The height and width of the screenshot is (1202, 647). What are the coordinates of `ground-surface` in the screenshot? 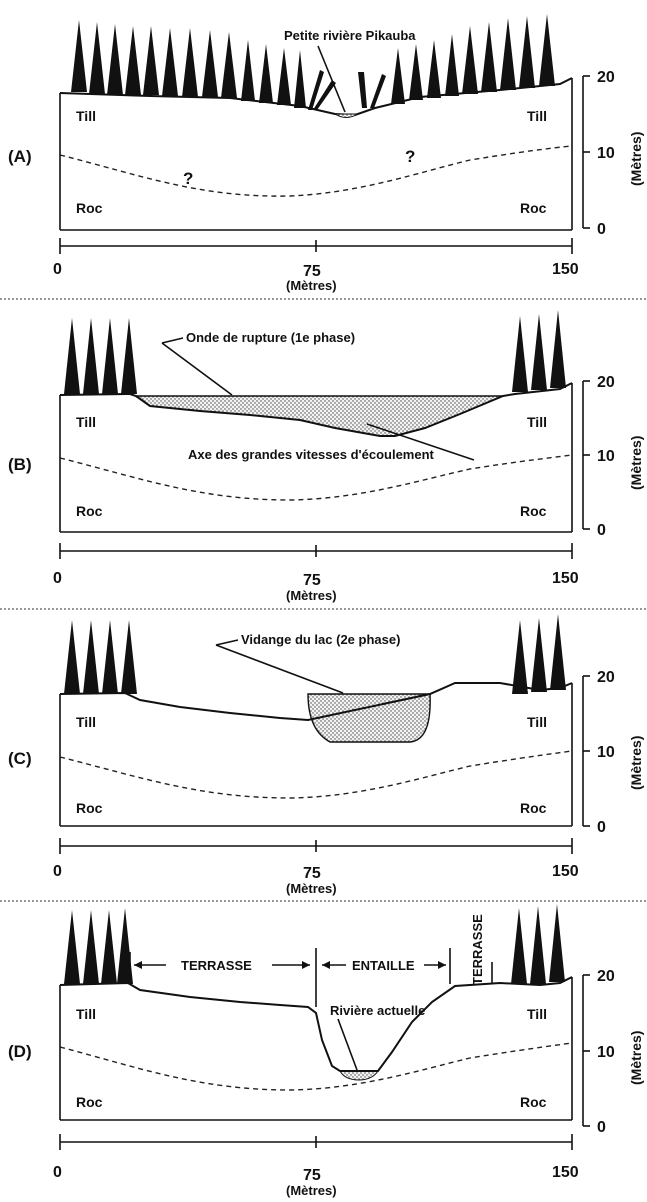 It's located at (316, 409).